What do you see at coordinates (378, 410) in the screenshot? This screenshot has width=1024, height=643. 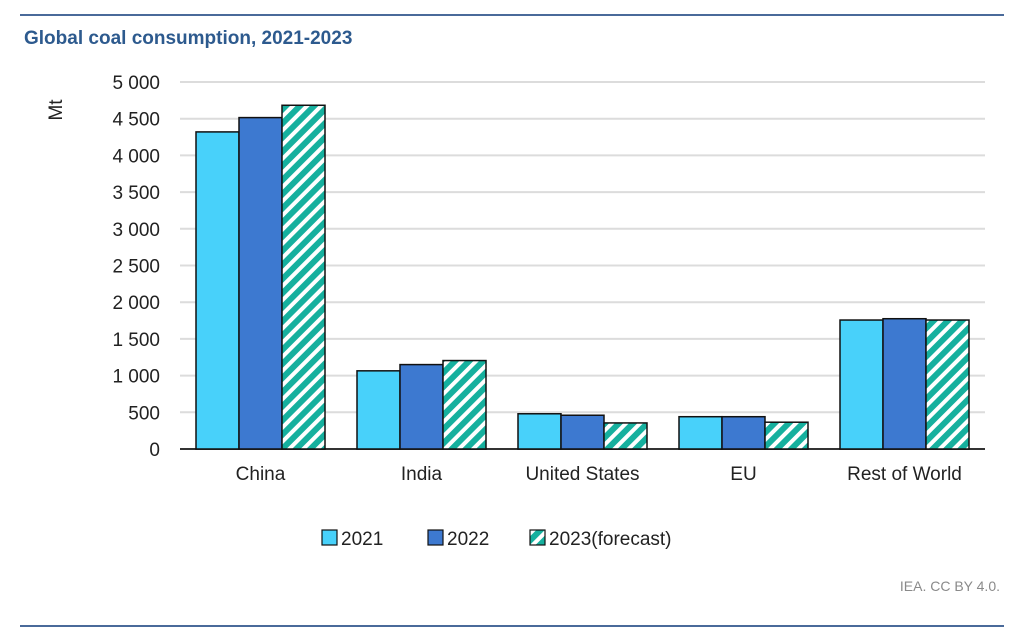 I see `bar-india-2021` at bounding box center [378, 410].